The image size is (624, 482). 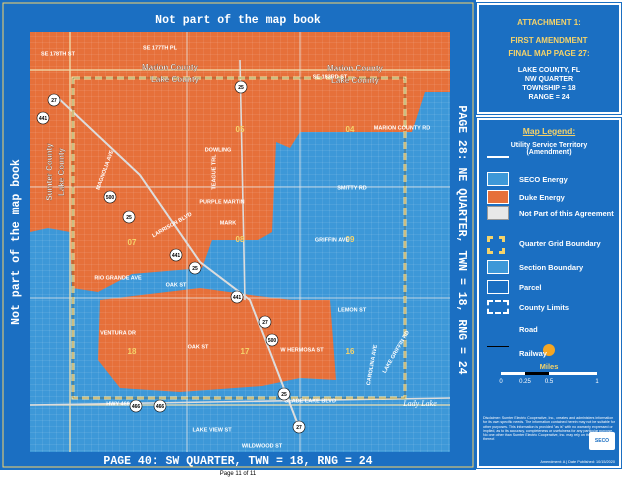 I want to click on section-number: 18, so click(x=132, y=351).